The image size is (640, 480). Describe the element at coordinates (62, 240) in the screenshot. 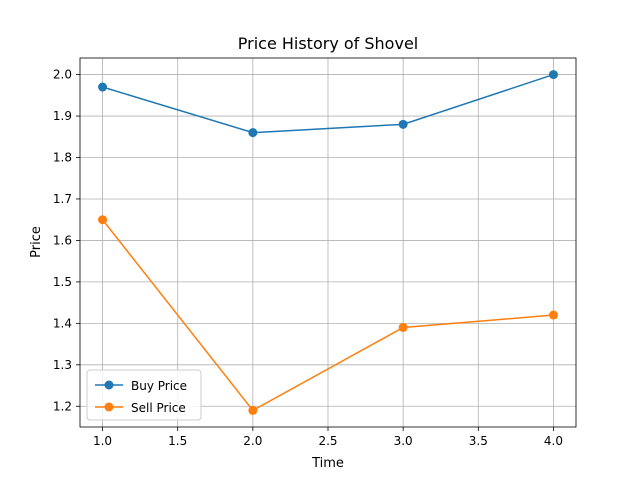

I see `y-tick-label: 1.6` at that location.